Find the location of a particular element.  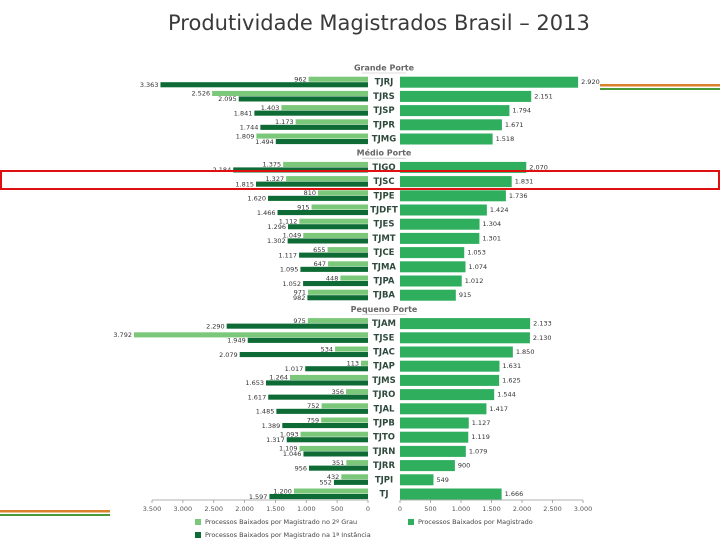

value-label: 1.012 is located at coordinates (474, 281).